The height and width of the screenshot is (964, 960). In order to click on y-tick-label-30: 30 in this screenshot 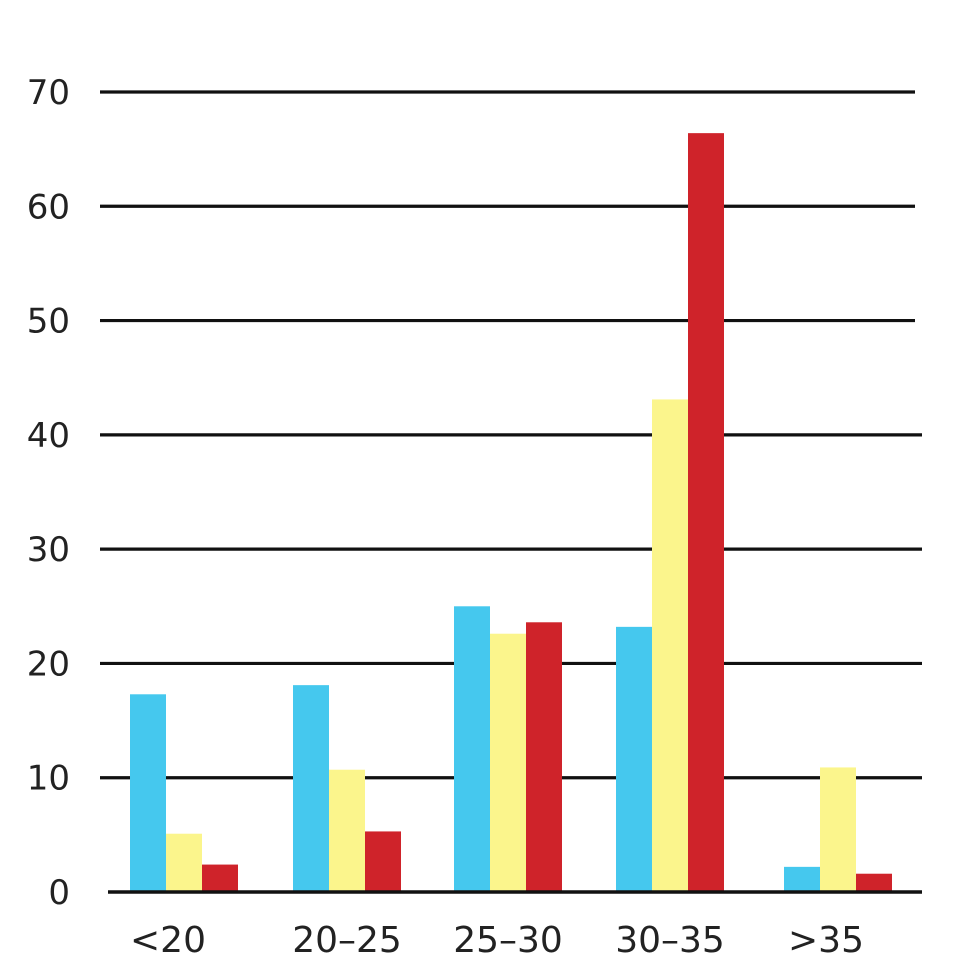, I will do `click(48, 550)`.